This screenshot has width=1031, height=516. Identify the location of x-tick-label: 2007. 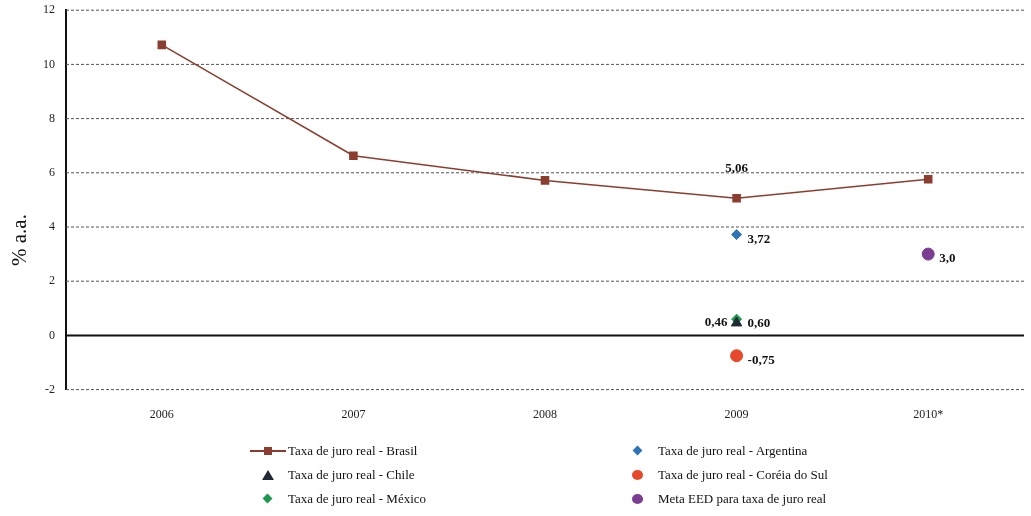
(353, 413).